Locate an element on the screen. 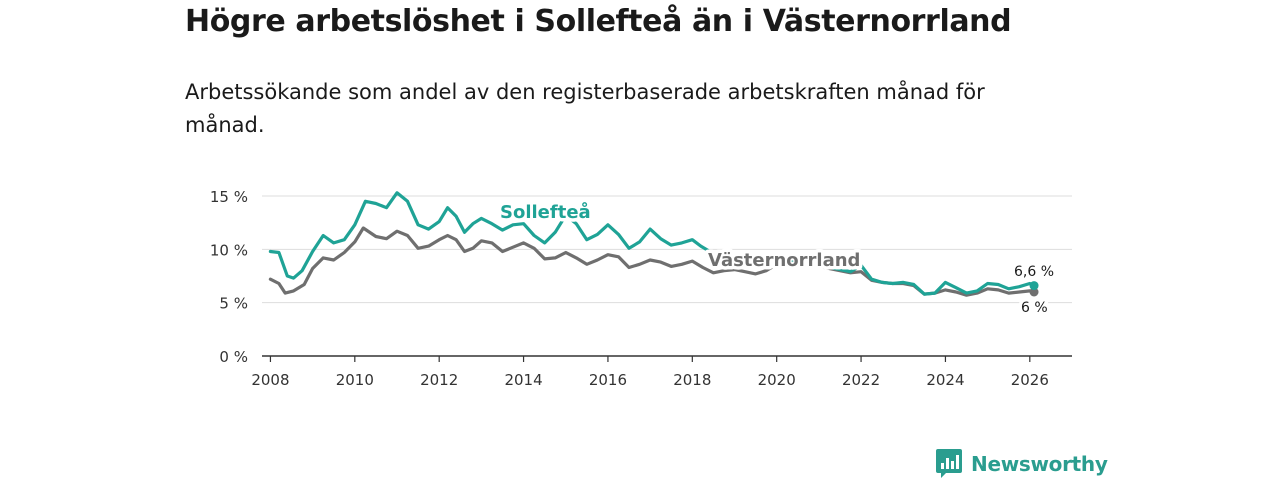  x-tick-label: 2008 is located at coordinates (270, 380).